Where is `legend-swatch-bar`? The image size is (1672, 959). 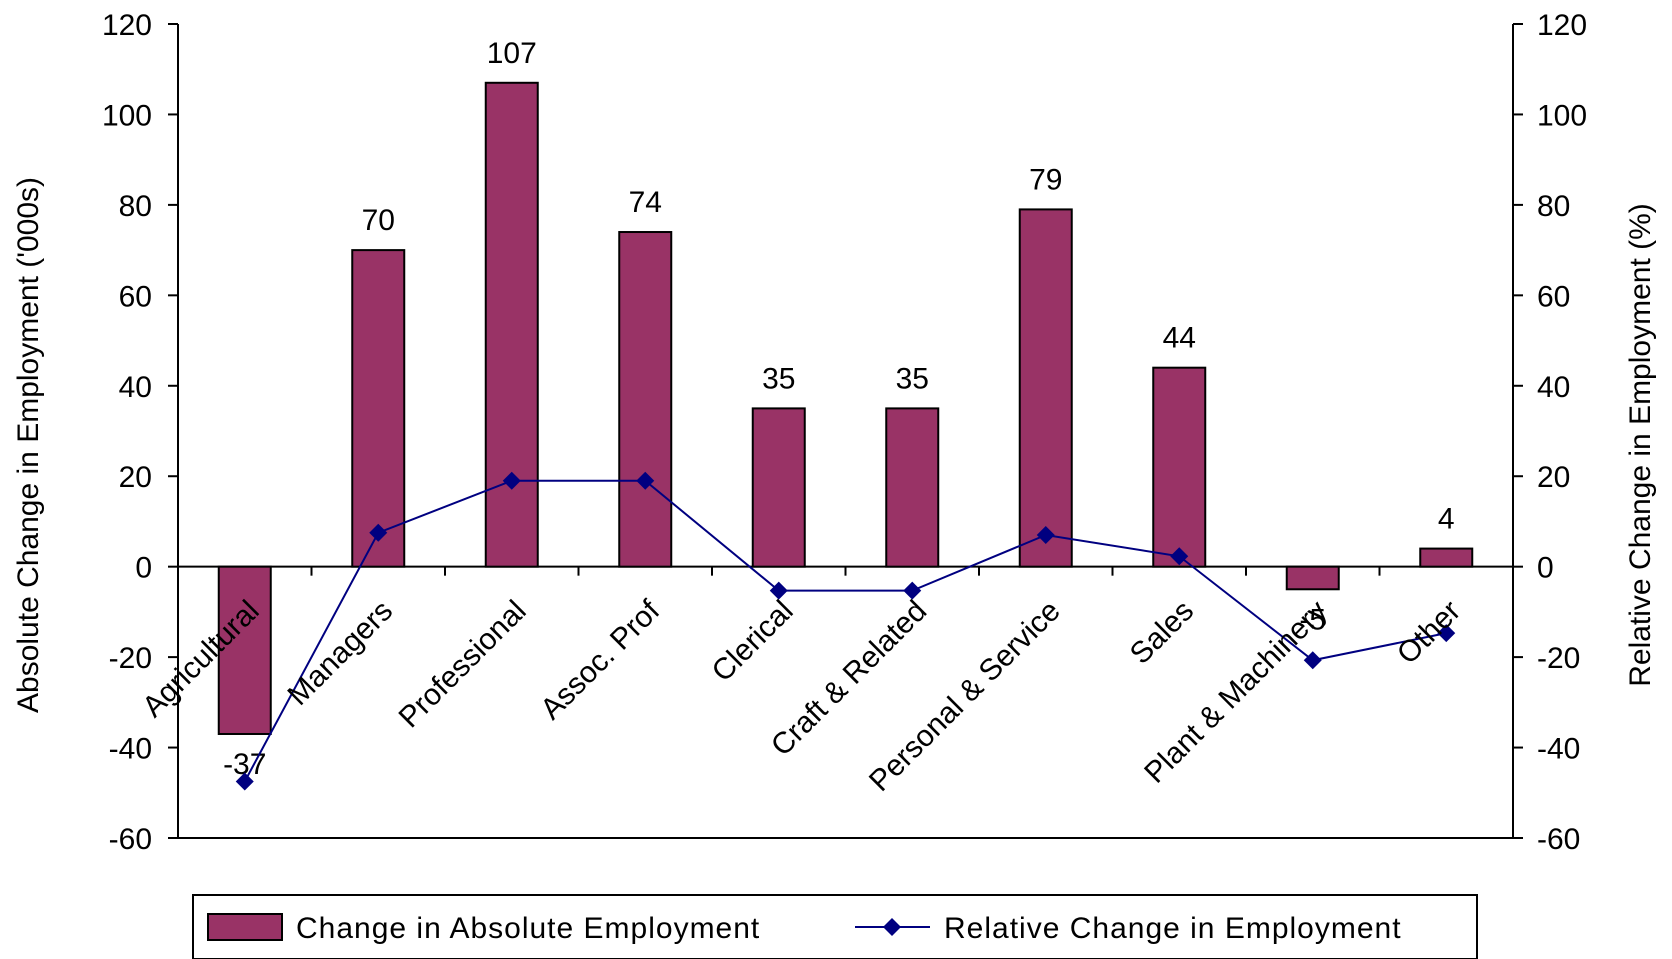 legend-swatch-bar is located at coordinates (245, 927).